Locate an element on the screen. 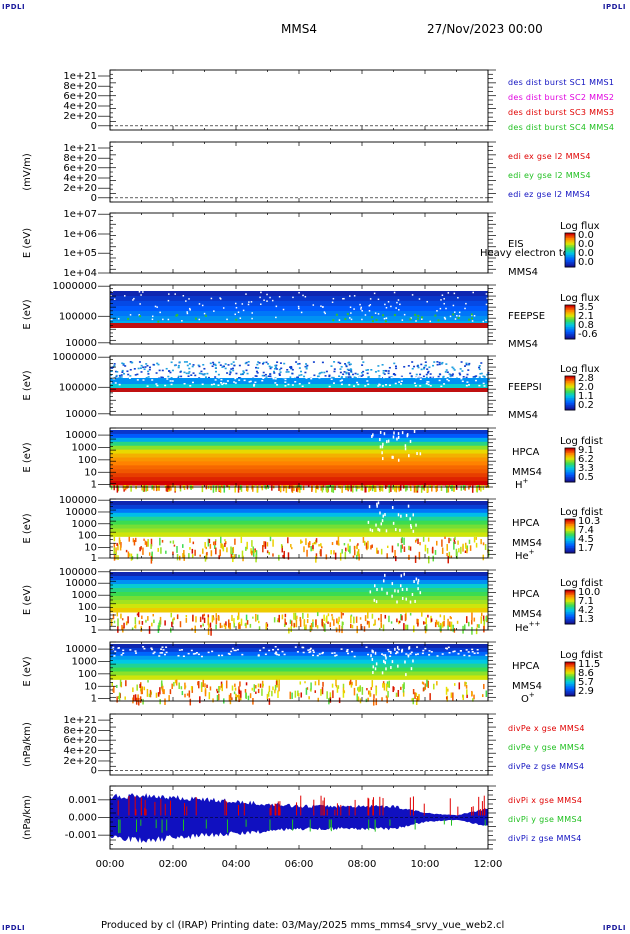 The height and width of the screenshot is (934, 630). y-tick-label: 1e+21 is located at coordinates (80, 76).